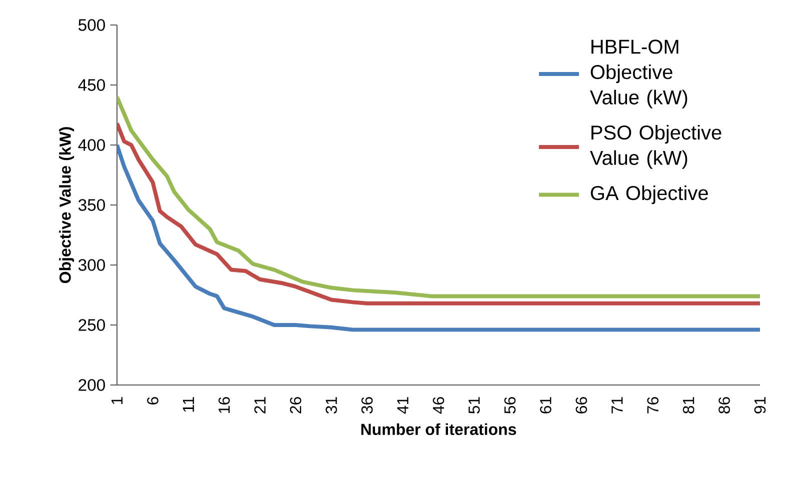 Image resolution: width=800 pixels, height=485 pixels. What do you see at coordinates (91, 265) in the screenshot?
I see `y-tick-label: 300` at bounding box center [91, 265].